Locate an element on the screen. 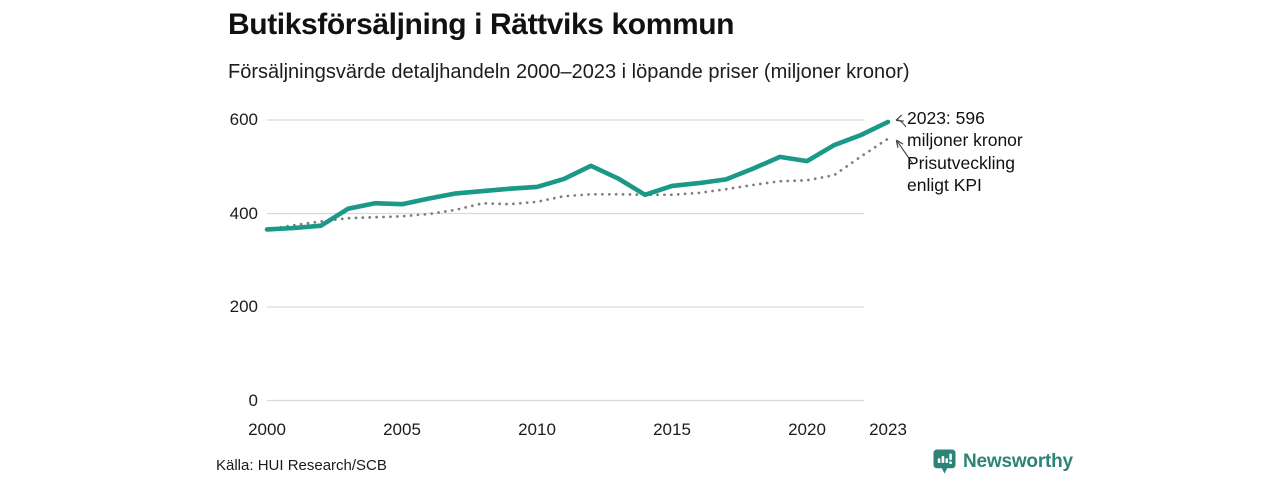  newsworthy-logo: Newsworthy is located at coordinates (1003, 462).